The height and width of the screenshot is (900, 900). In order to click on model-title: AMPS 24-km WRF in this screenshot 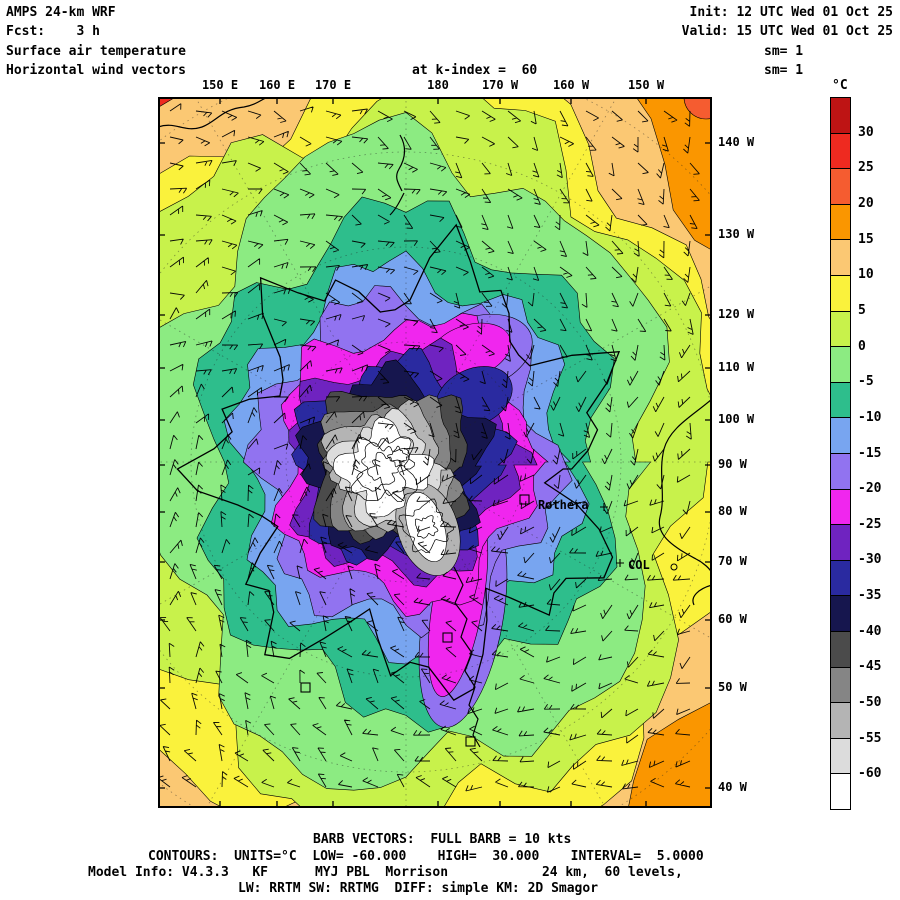, I will do `click(61, 12)`.